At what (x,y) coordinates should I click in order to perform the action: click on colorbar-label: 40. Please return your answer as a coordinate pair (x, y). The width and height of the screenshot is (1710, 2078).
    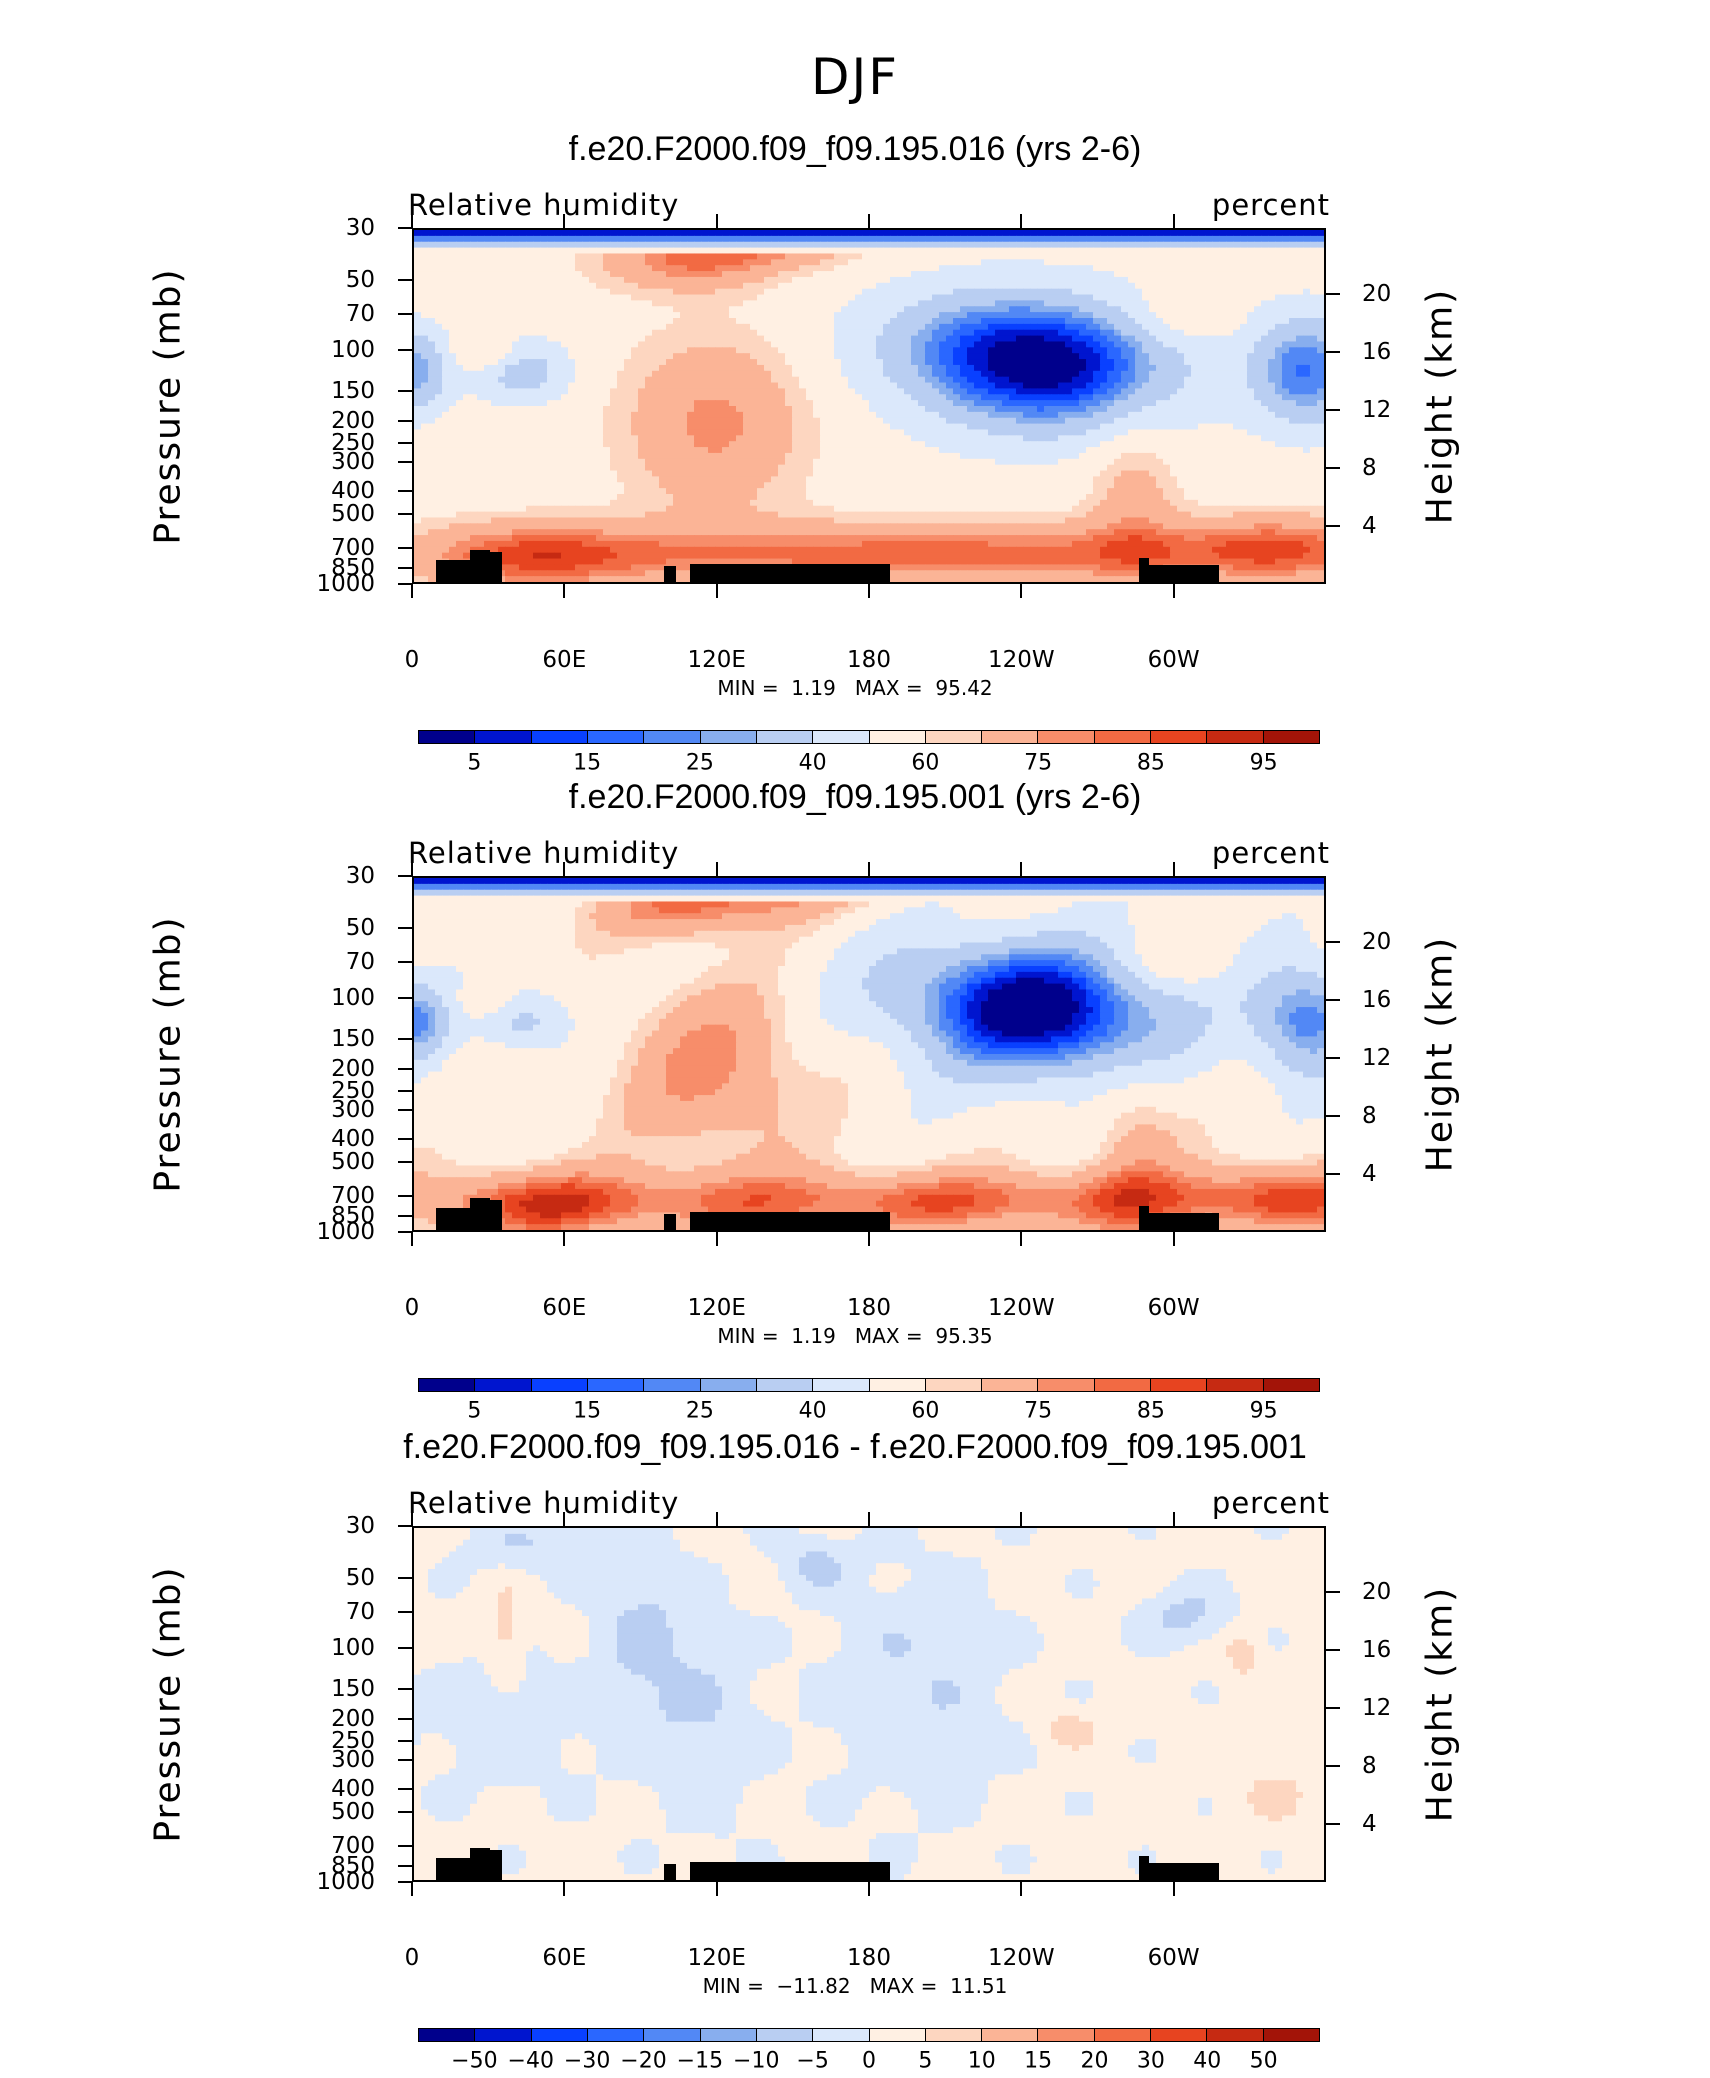
    Looking at the image, I should click on (1207, 2061).